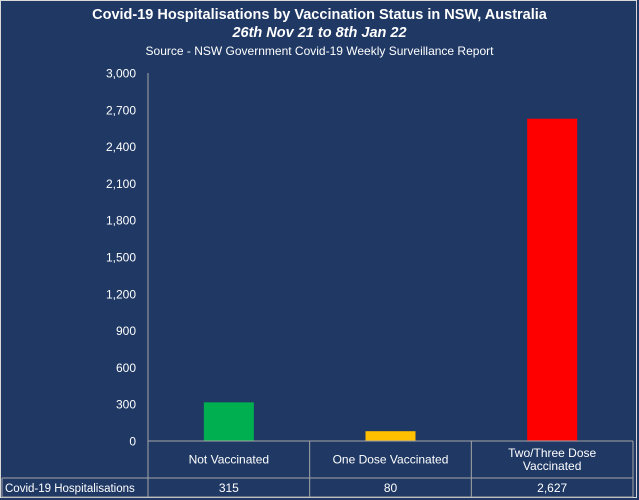  What do you see at coordinates (121, 184) in the screenshot?
I see `y-tick-label: 2,100` at bounding box center [121, 184].